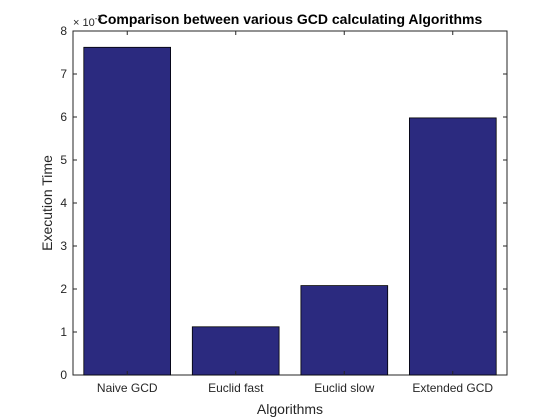 The height and width of the screenshot is (420, 560). What do you see at coordinates (63, 246) in the screenshot?
I see `y-tick-label: 3` at bounding box center [63, 246].